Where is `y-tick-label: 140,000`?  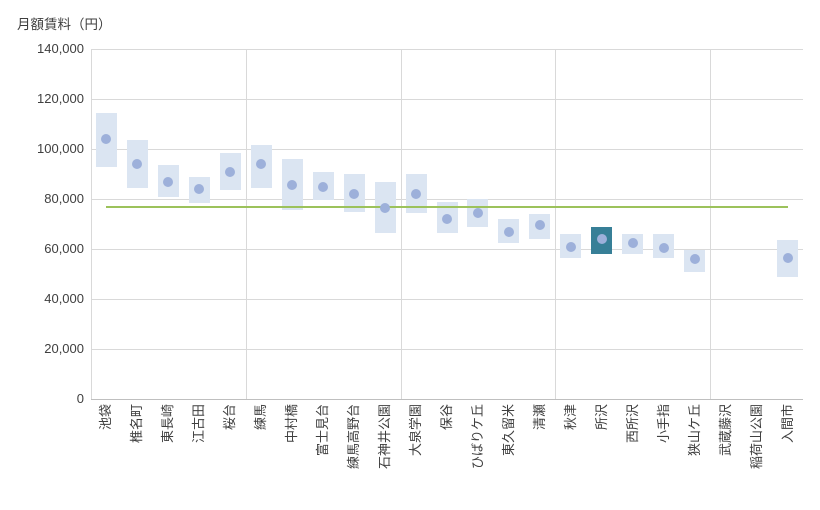 y-tick-label: 140,000 is located at coordinates (60, 48).